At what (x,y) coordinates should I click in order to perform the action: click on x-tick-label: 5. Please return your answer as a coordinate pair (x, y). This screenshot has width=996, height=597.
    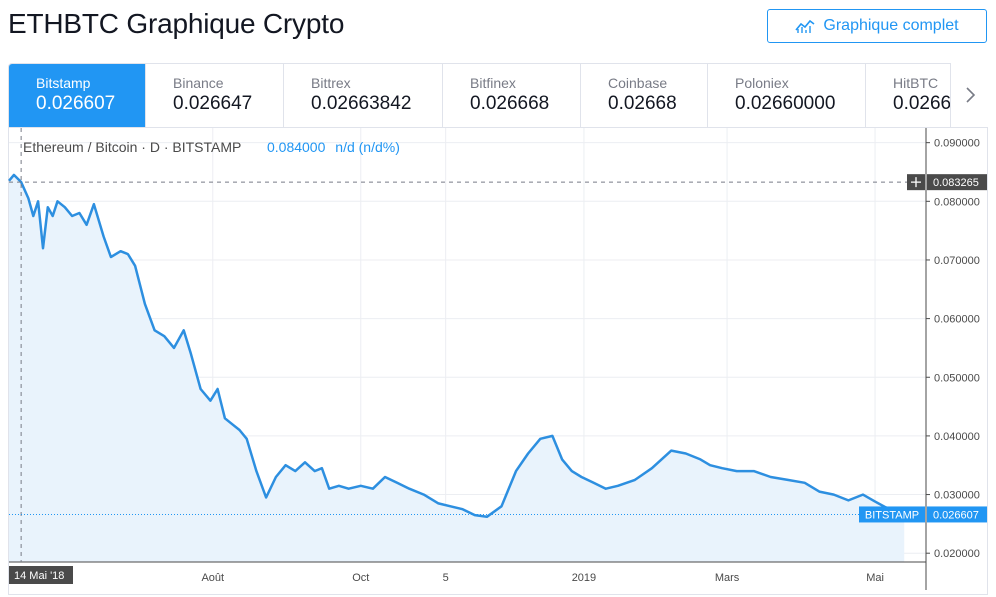
    Looking at the image, I should click on (446, 578).